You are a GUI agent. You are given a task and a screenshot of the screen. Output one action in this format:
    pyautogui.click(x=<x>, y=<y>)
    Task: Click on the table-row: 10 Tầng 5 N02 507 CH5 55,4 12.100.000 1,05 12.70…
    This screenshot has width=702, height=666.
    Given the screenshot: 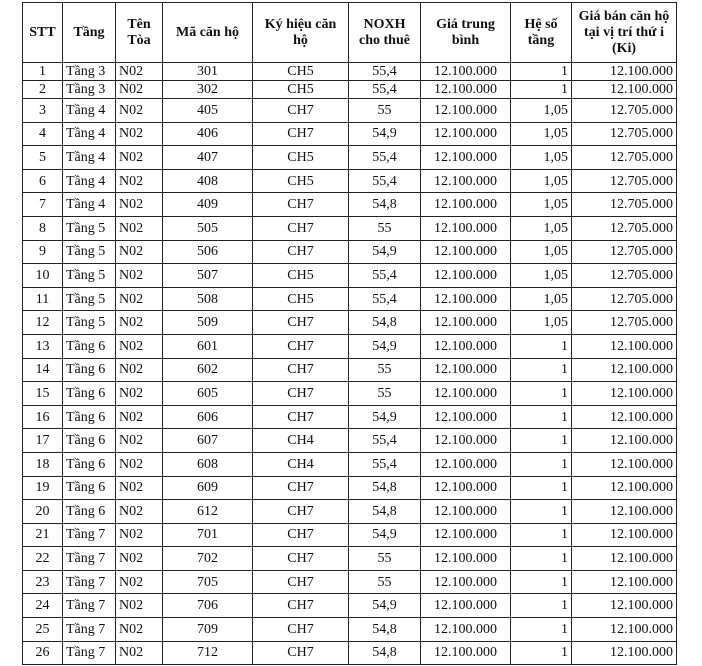 What is the action you would take?
    pyautogui.click(x=349, y=275)
    